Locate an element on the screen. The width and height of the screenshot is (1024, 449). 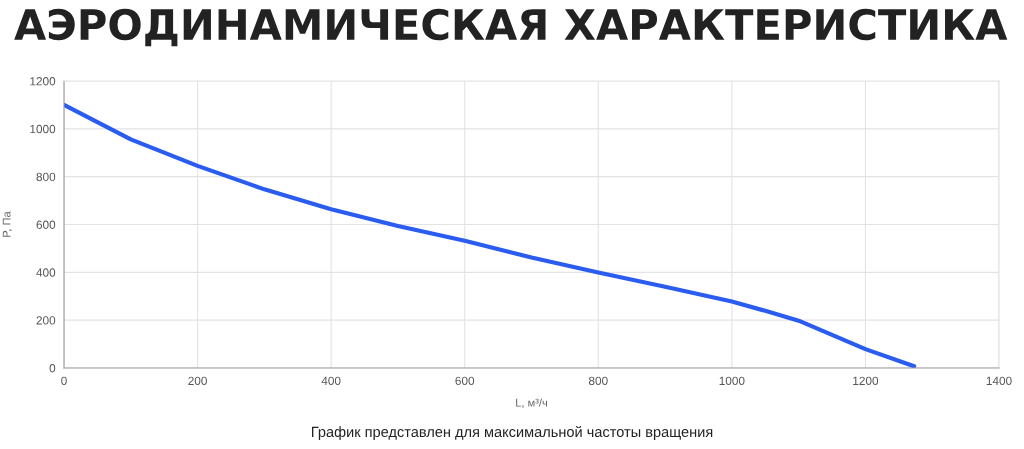
x-tick-label: 1200 is located at coordinates (866, 380).